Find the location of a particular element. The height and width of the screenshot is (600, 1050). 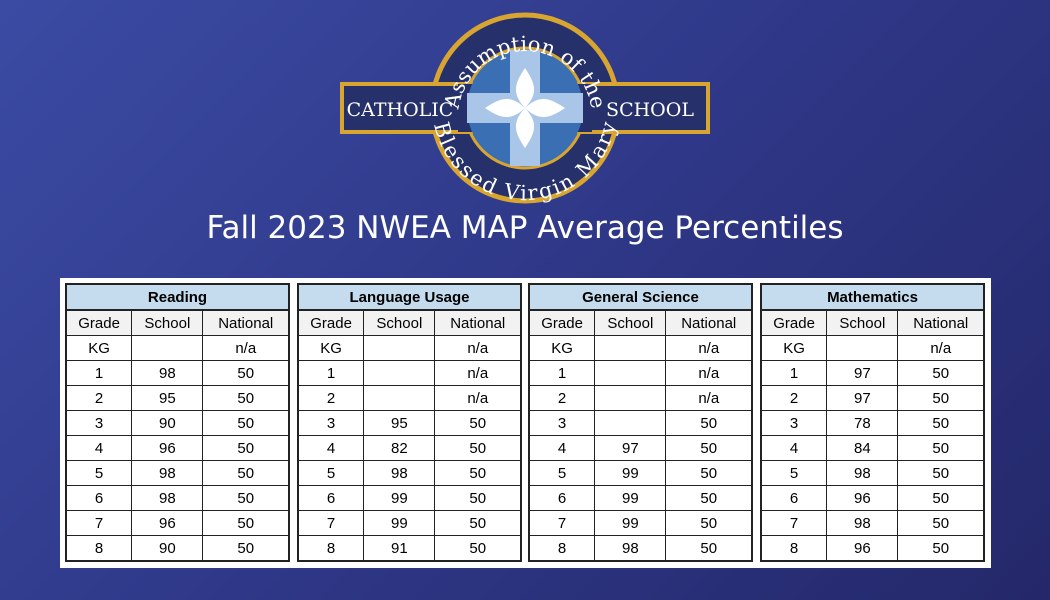

data-row: 6 96 50 is located at coordinates (872, 498).